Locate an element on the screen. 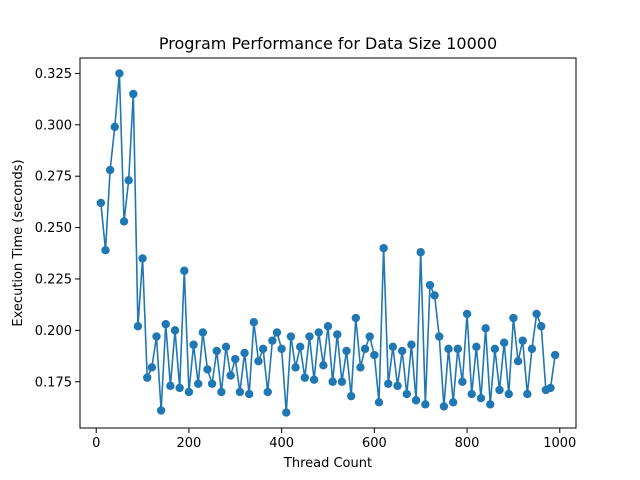  x-tick-label: 200 is located at coordinates (189, 443).